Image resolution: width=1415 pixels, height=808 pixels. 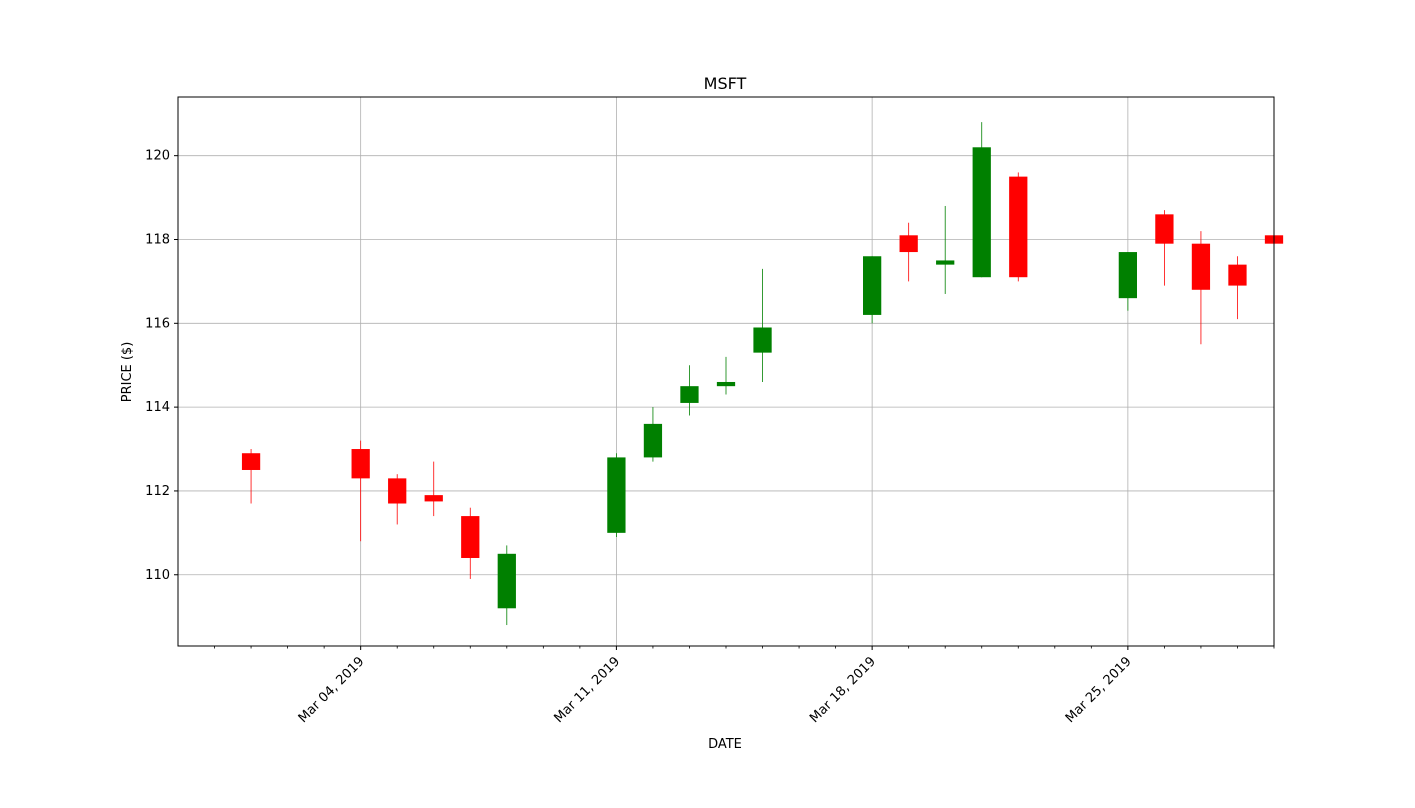 What do you see at coordinates (725, 83) in the screenshot?
I see `chart-title: MSFT` at bounding box center [725, 83].